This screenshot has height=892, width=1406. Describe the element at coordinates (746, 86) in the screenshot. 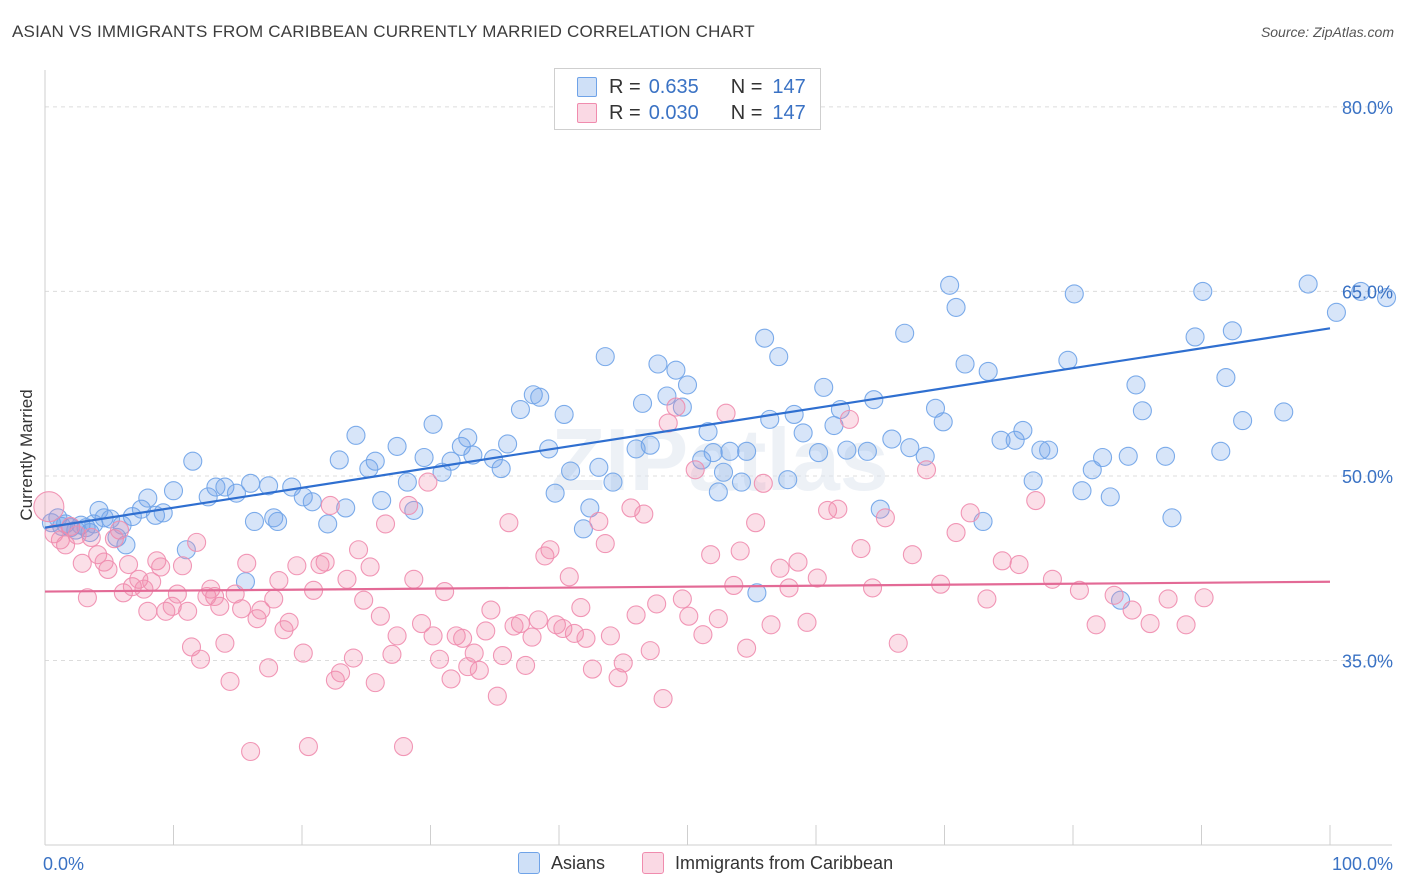

I see `legend-n-label: N =` at that location.